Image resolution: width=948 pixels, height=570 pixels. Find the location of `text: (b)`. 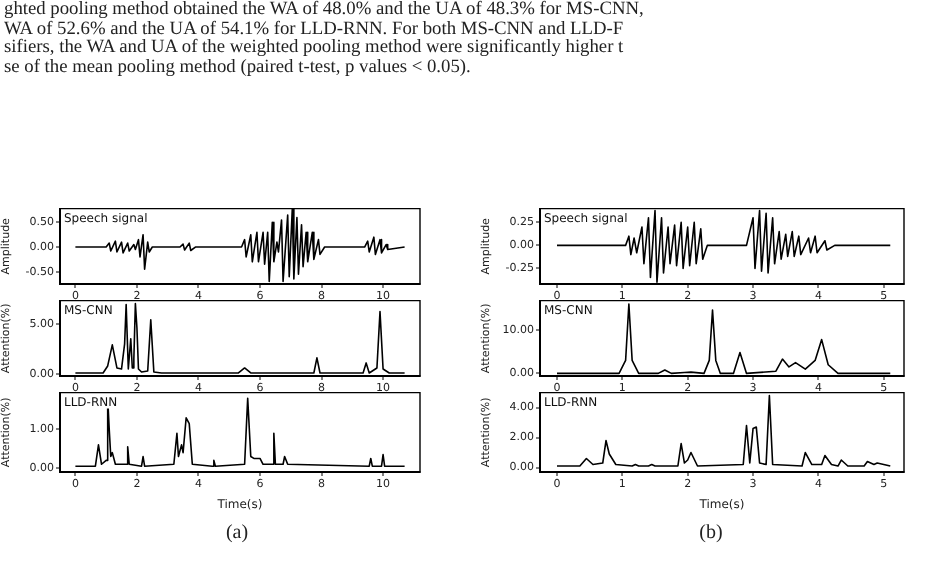

text: (b) is located at coordinates (711, 534).